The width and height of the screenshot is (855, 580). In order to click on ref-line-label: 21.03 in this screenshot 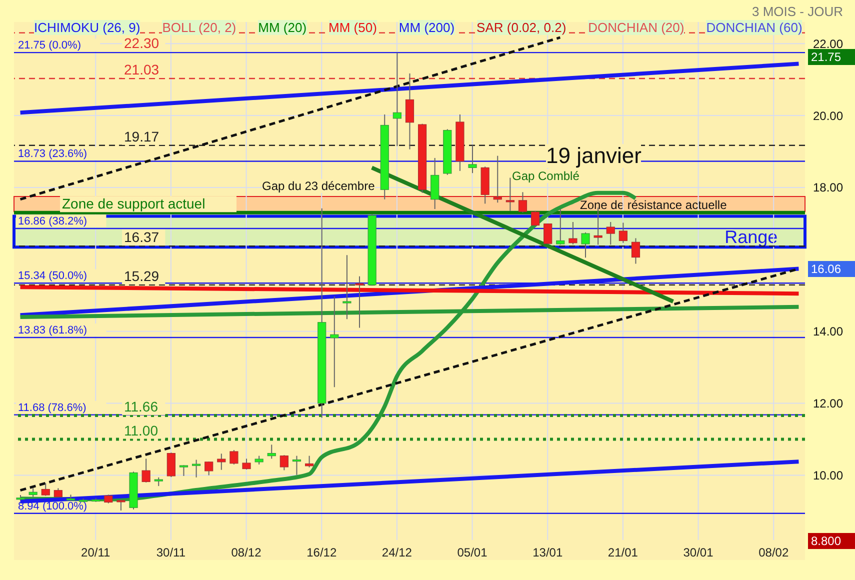, I will do `click(142, 69)`.